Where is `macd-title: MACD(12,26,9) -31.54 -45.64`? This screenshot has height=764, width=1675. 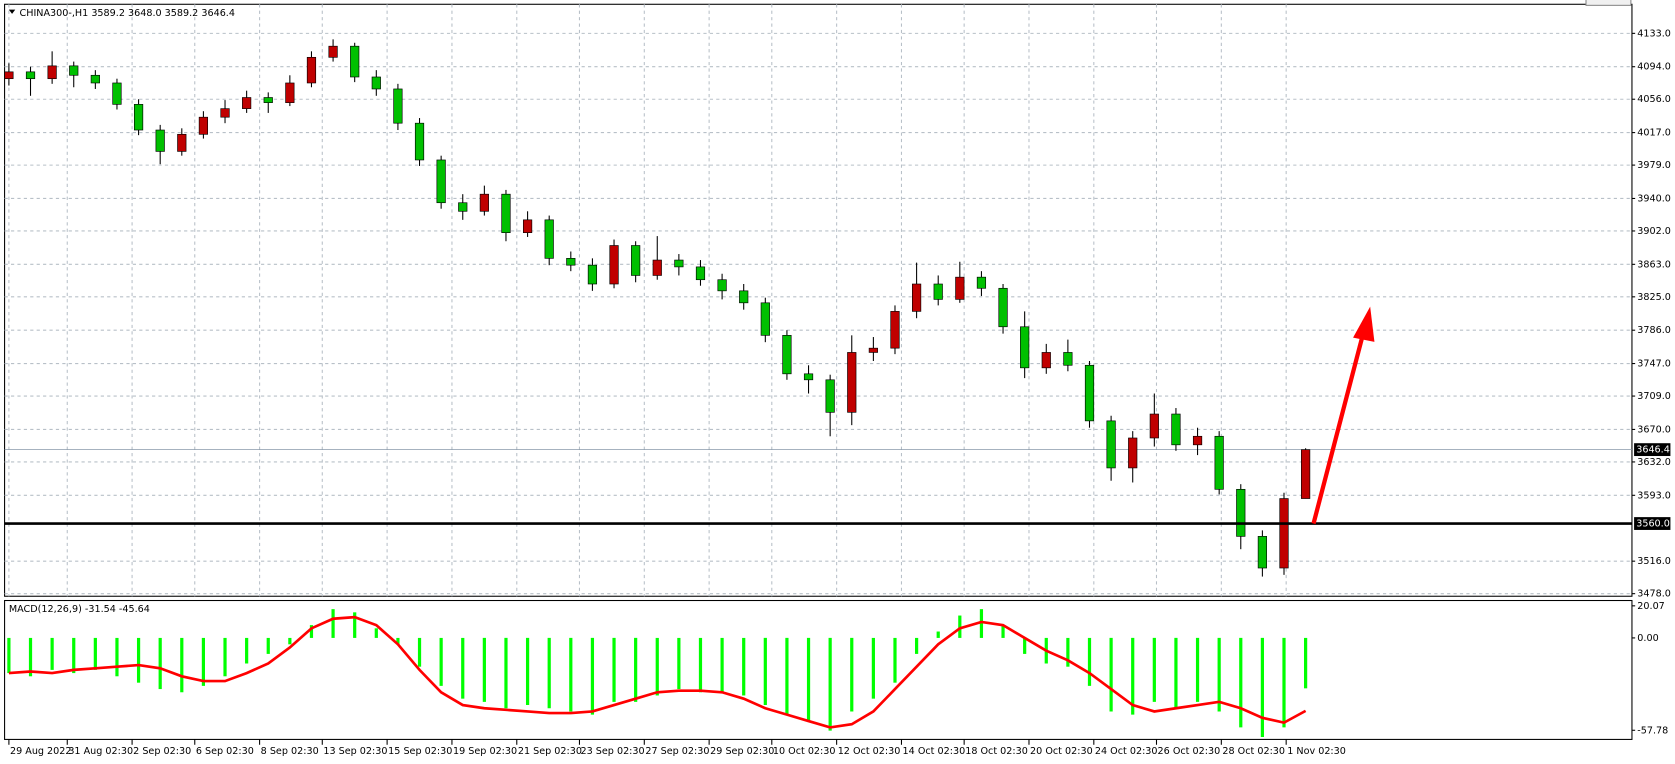
macd-title: MACD(12,26,9) -31.54 -45.64 is located at coordinates (79, 609).